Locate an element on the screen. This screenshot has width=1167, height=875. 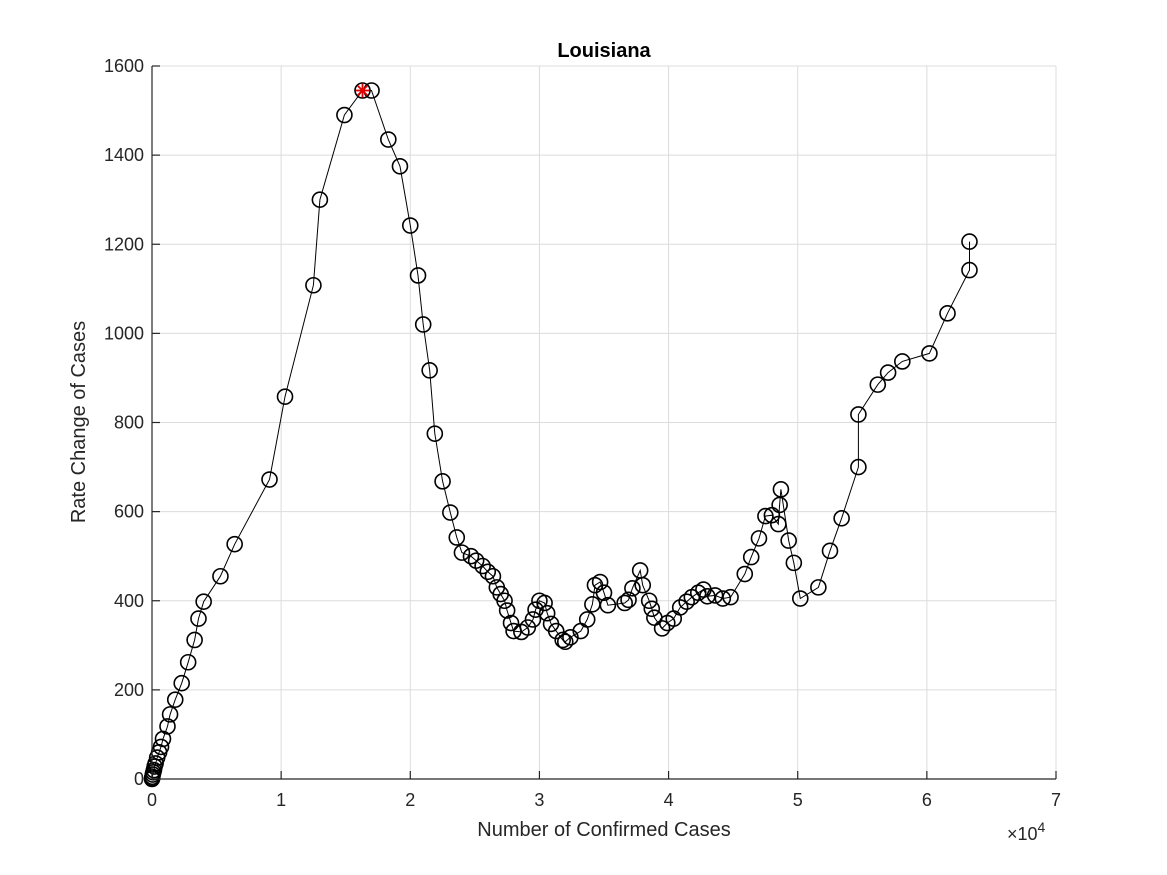
x-axis-exponent-base: ×10 is located at coordinates (1022, 834).